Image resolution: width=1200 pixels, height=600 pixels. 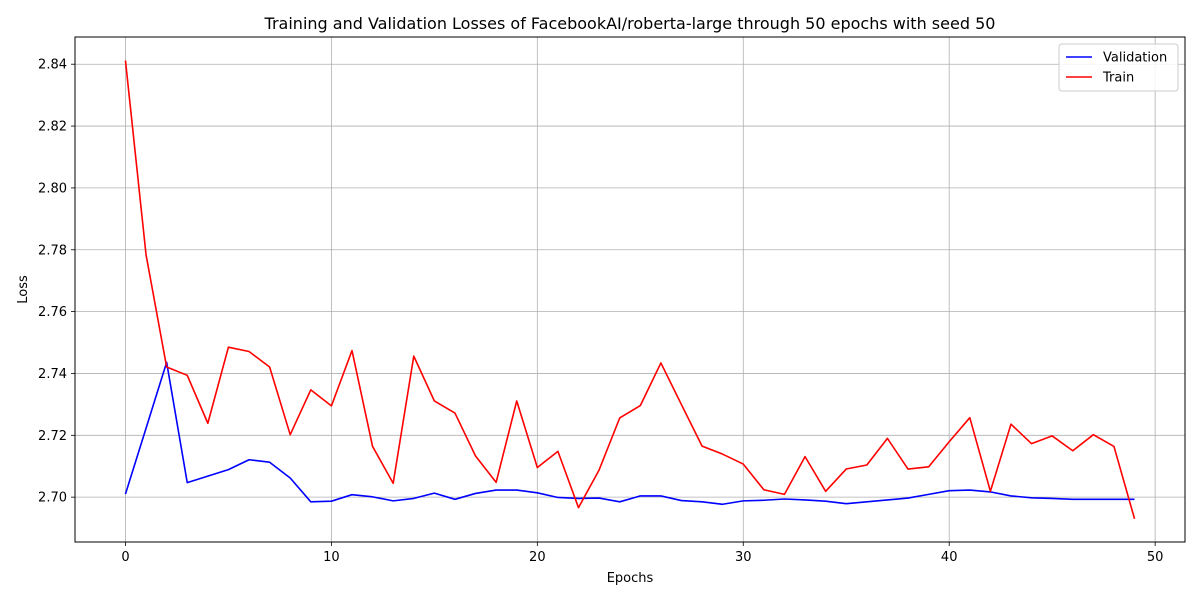 I want to click on y-tick-label: 2.72, so click(x=52, y=436).